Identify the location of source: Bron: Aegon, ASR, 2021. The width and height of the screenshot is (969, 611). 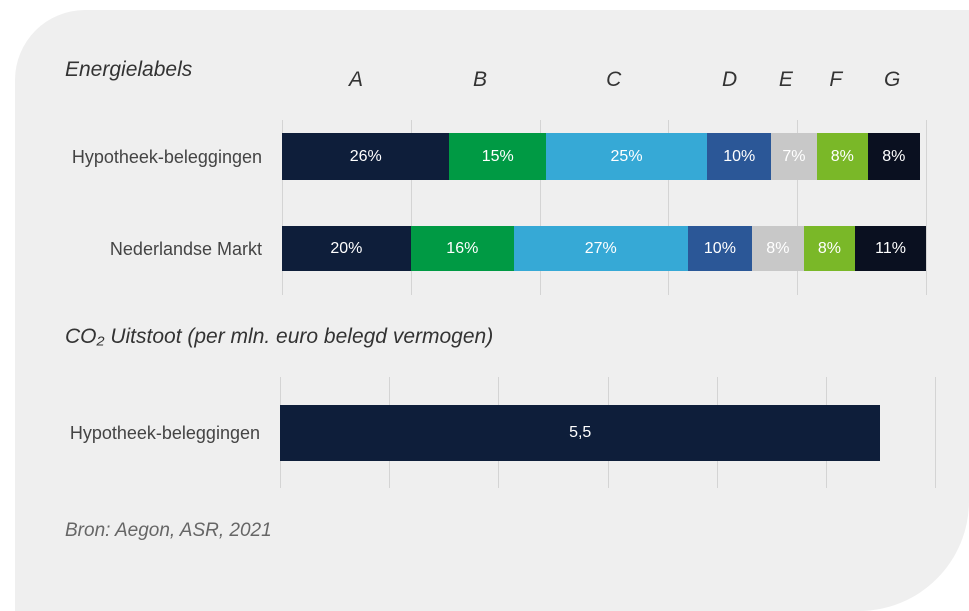
(168, 530).